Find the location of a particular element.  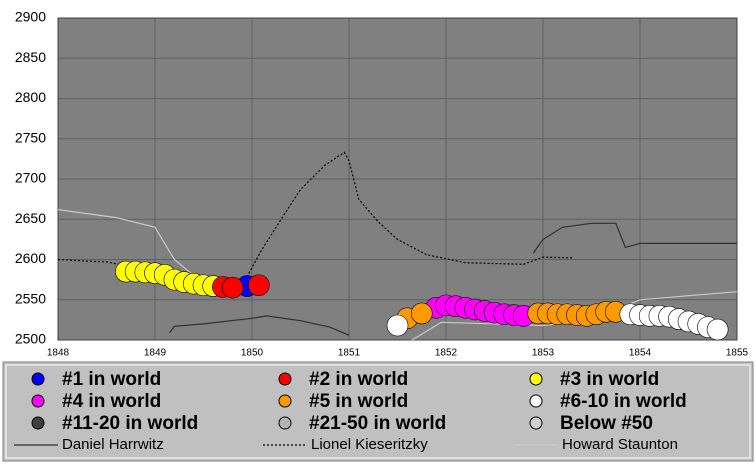

y-tick-label: 2550 is located at coordinates (30, 298).